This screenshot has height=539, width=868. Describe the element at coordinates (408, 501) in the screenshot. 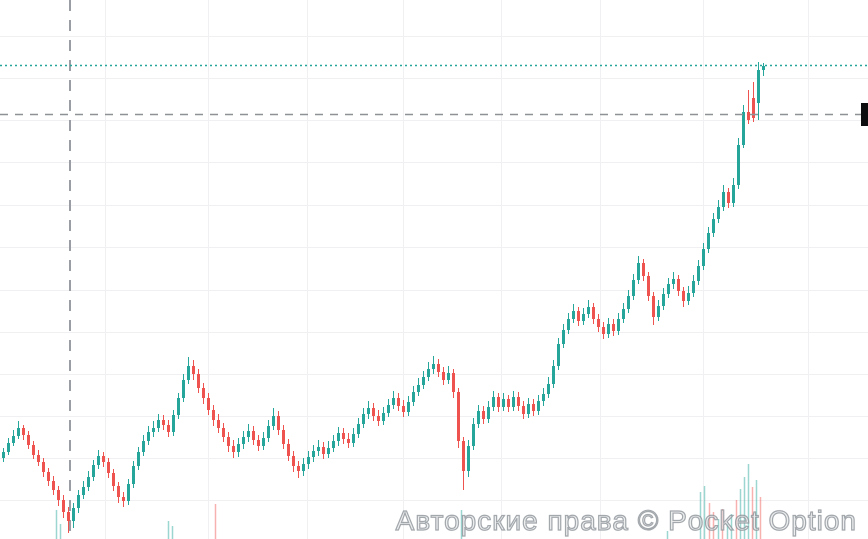

I see `volume-layer` at that location.